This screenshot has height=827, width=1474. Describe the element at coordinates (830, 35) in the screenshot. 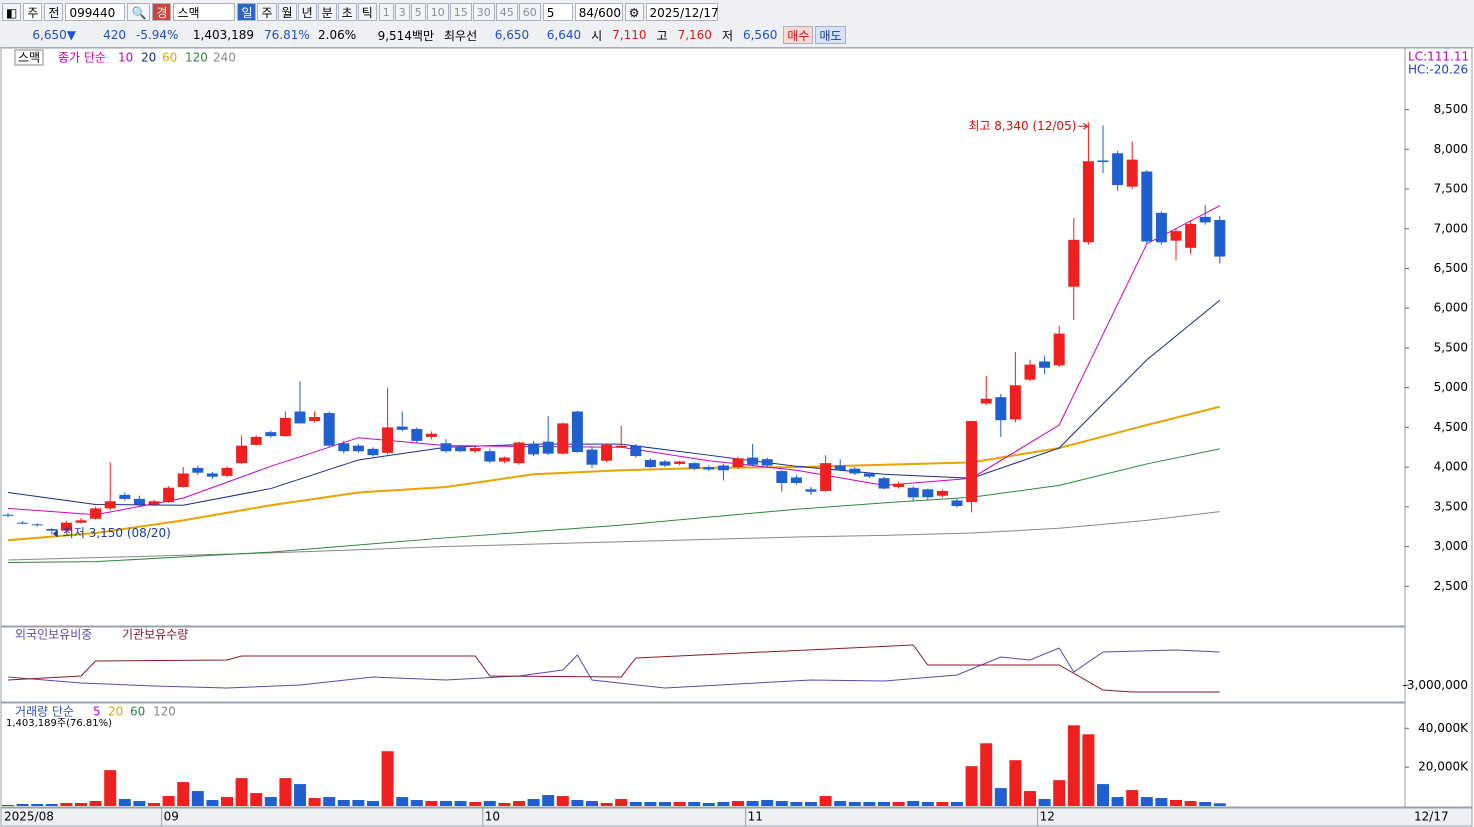

I see `sell-button: 매도` at that location.